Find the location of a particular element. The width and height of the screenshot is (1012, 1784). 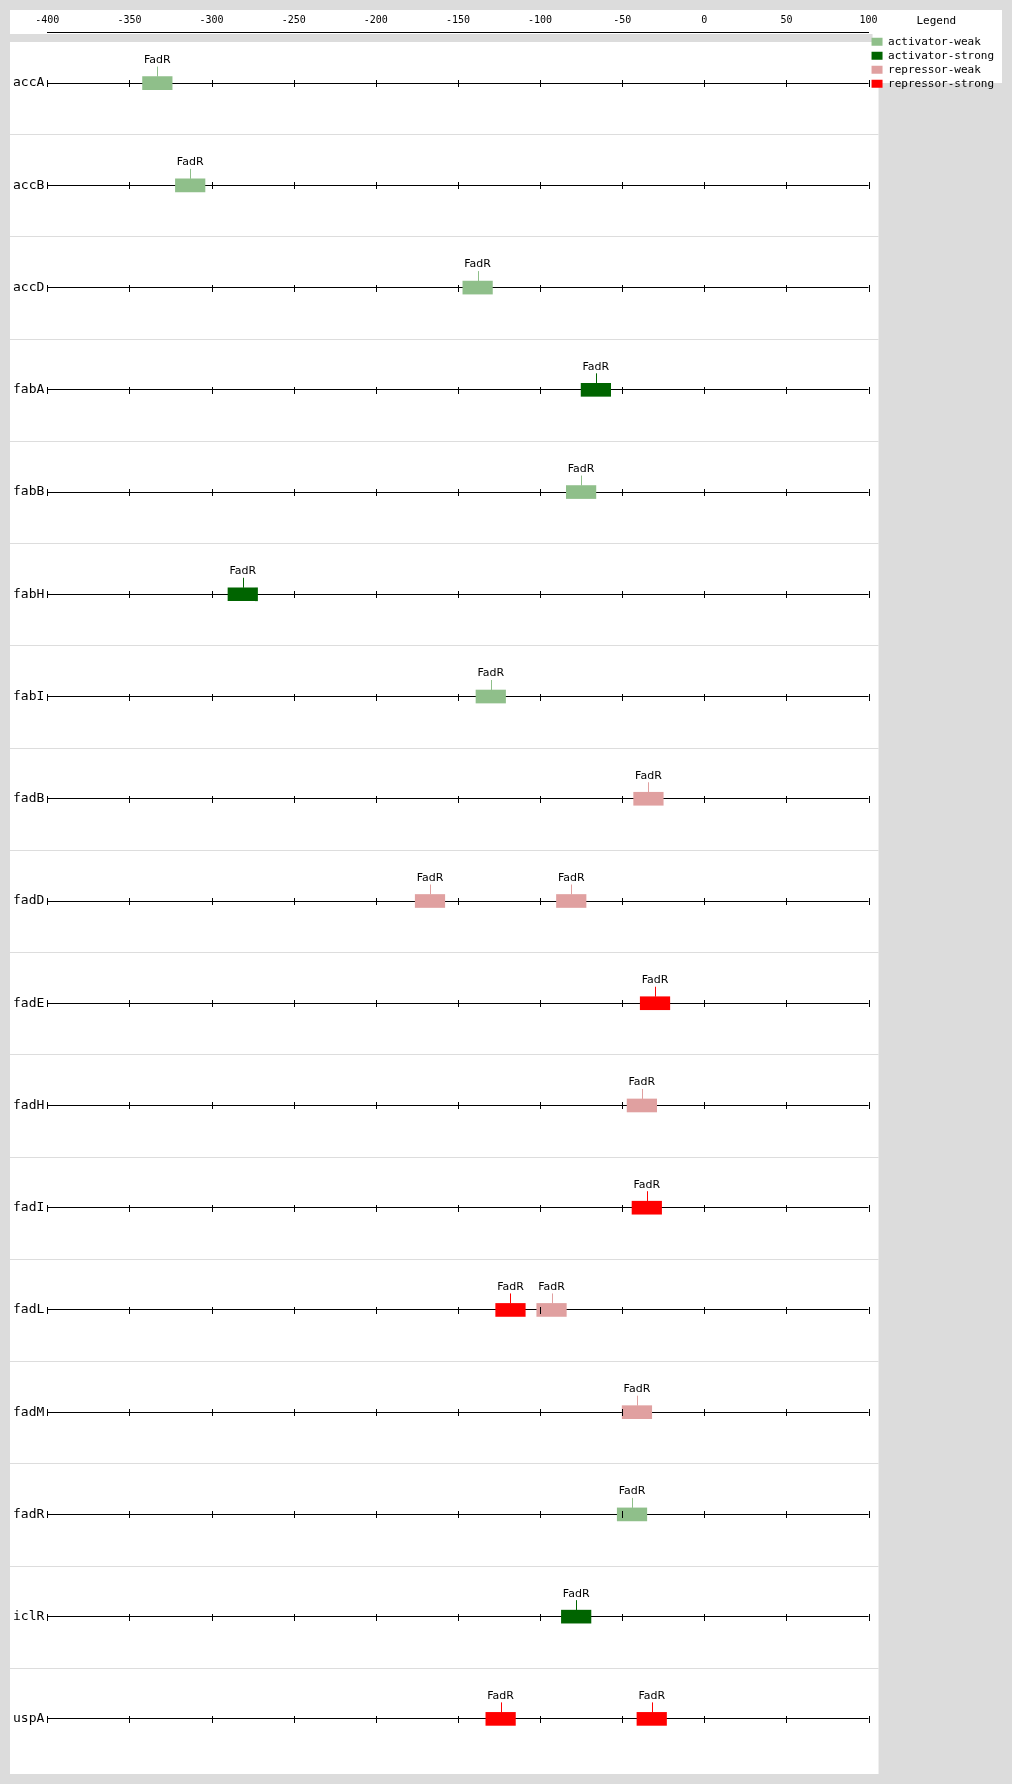

x-tick-label: 100 is located at coordinates (868, 19).